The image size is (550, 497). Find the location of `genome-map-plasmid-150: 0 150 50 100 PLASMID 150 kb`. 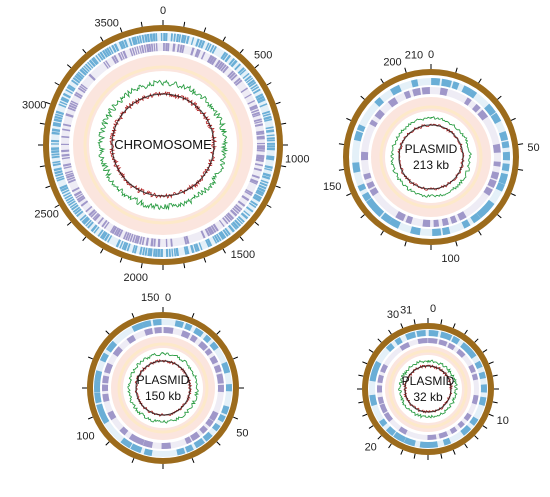

genome-map-plasmid-150: 0 150 50 100 PLASMID 150 kb is located at coordinates (162, 380).